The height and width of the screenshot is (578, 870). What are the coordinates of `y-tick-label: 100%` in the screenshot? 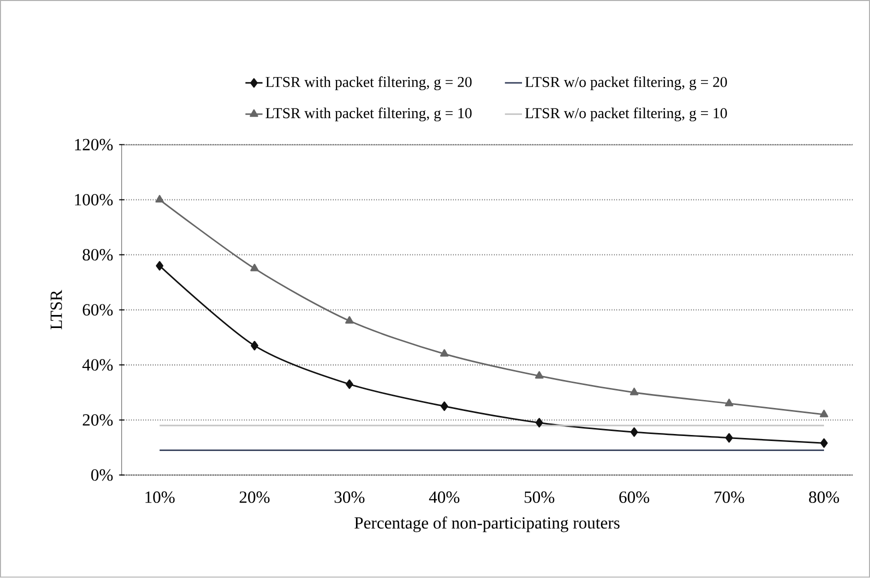 It's located at (94, 200).